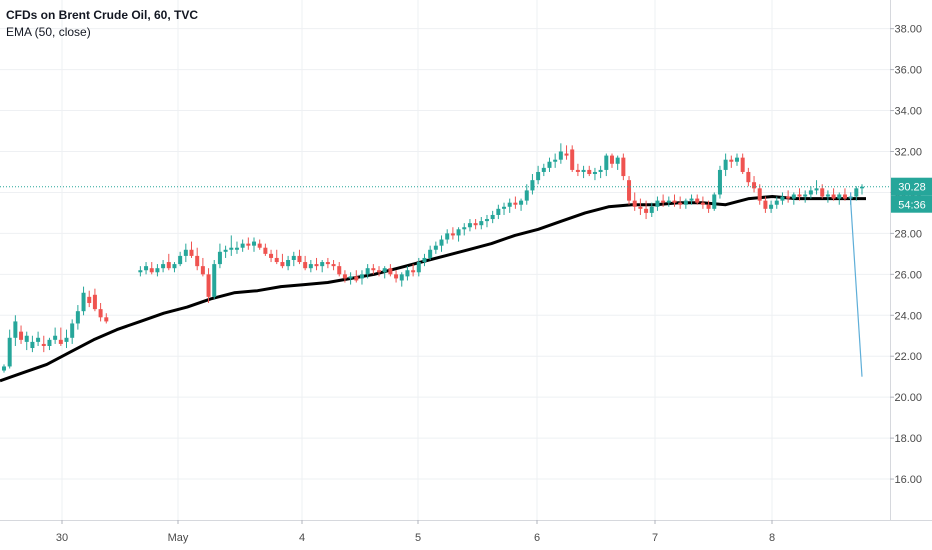 This screenshot has height=550, width=932. I want to click on price-tick-label: 16.00, so click(908, 480).